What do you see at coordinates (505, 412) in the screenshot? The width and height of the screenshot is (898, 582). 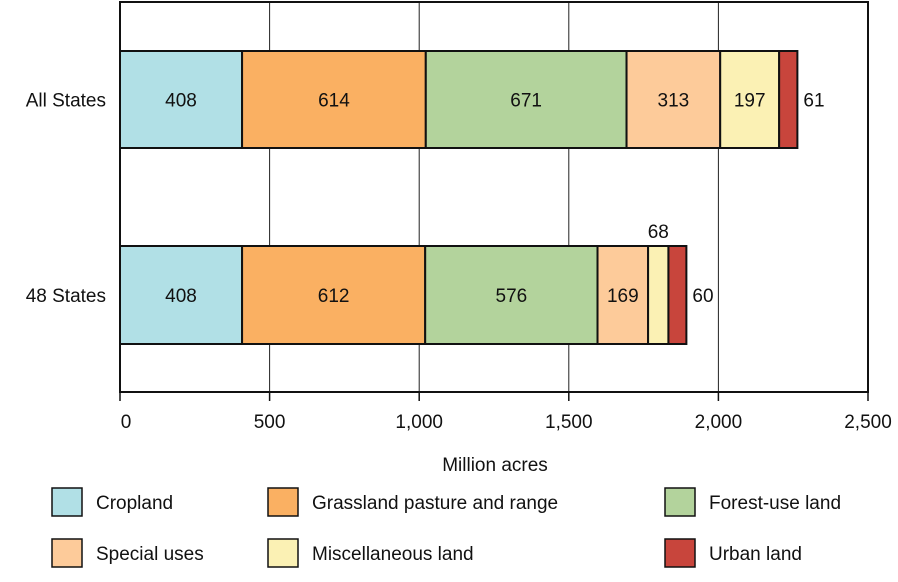 I see `x-axis-ticks: 0 500 1,000 1,500 2,000 2,500` at bounding box center [505, 412].